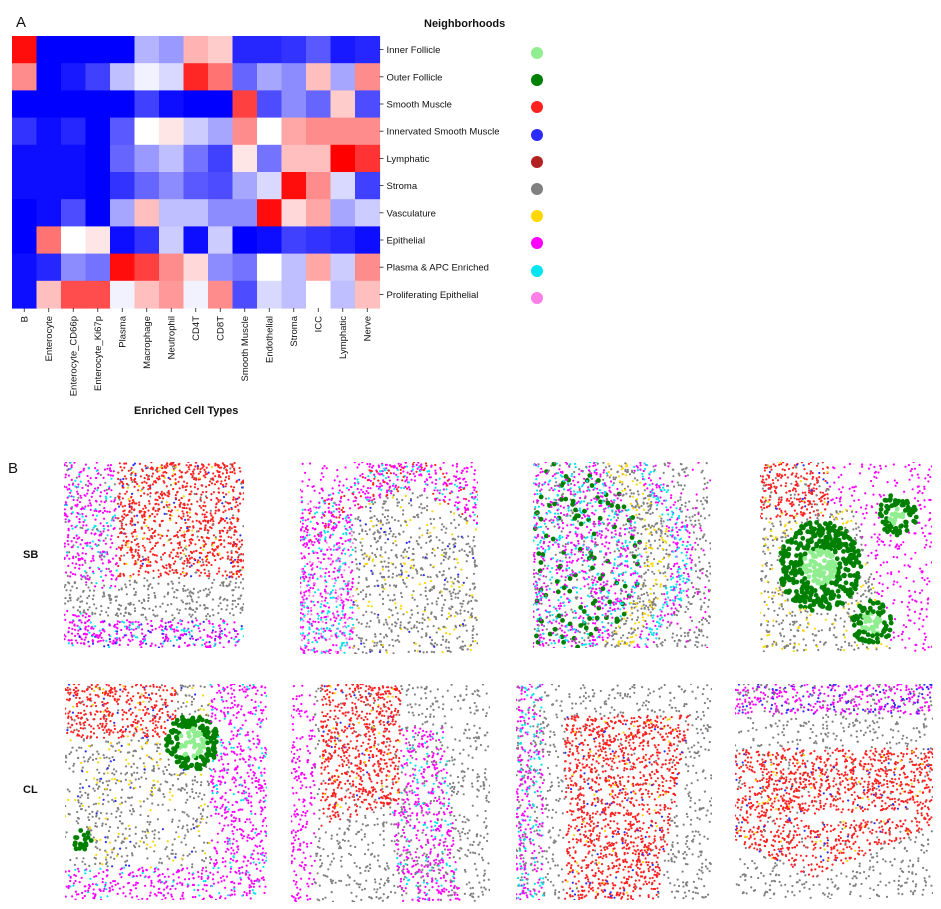  What do you see at coordinates (98, 353) in the screenshot?
I see `column-label: Enterocyte_Ki67p` at bounding box center [98, 353].